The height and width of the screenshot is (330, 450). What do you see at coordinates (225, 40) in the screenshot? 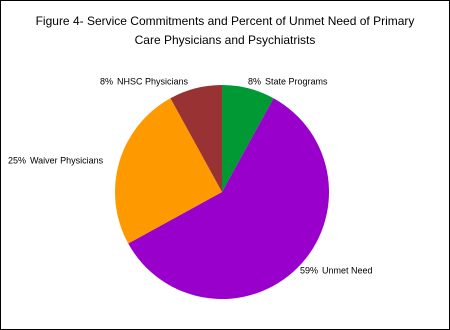
I see `chart-title: Care Physicians and Psychiatrists` at bounding box center [225, 40].